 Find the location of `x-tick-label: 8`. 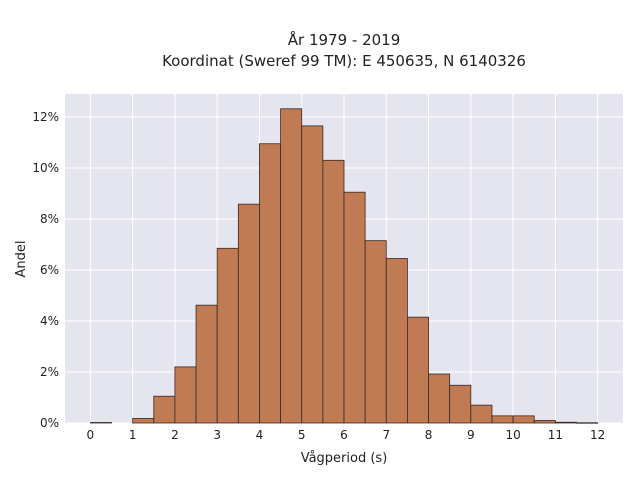

x-tick-label: 8 is located at coordinates (429, 435).